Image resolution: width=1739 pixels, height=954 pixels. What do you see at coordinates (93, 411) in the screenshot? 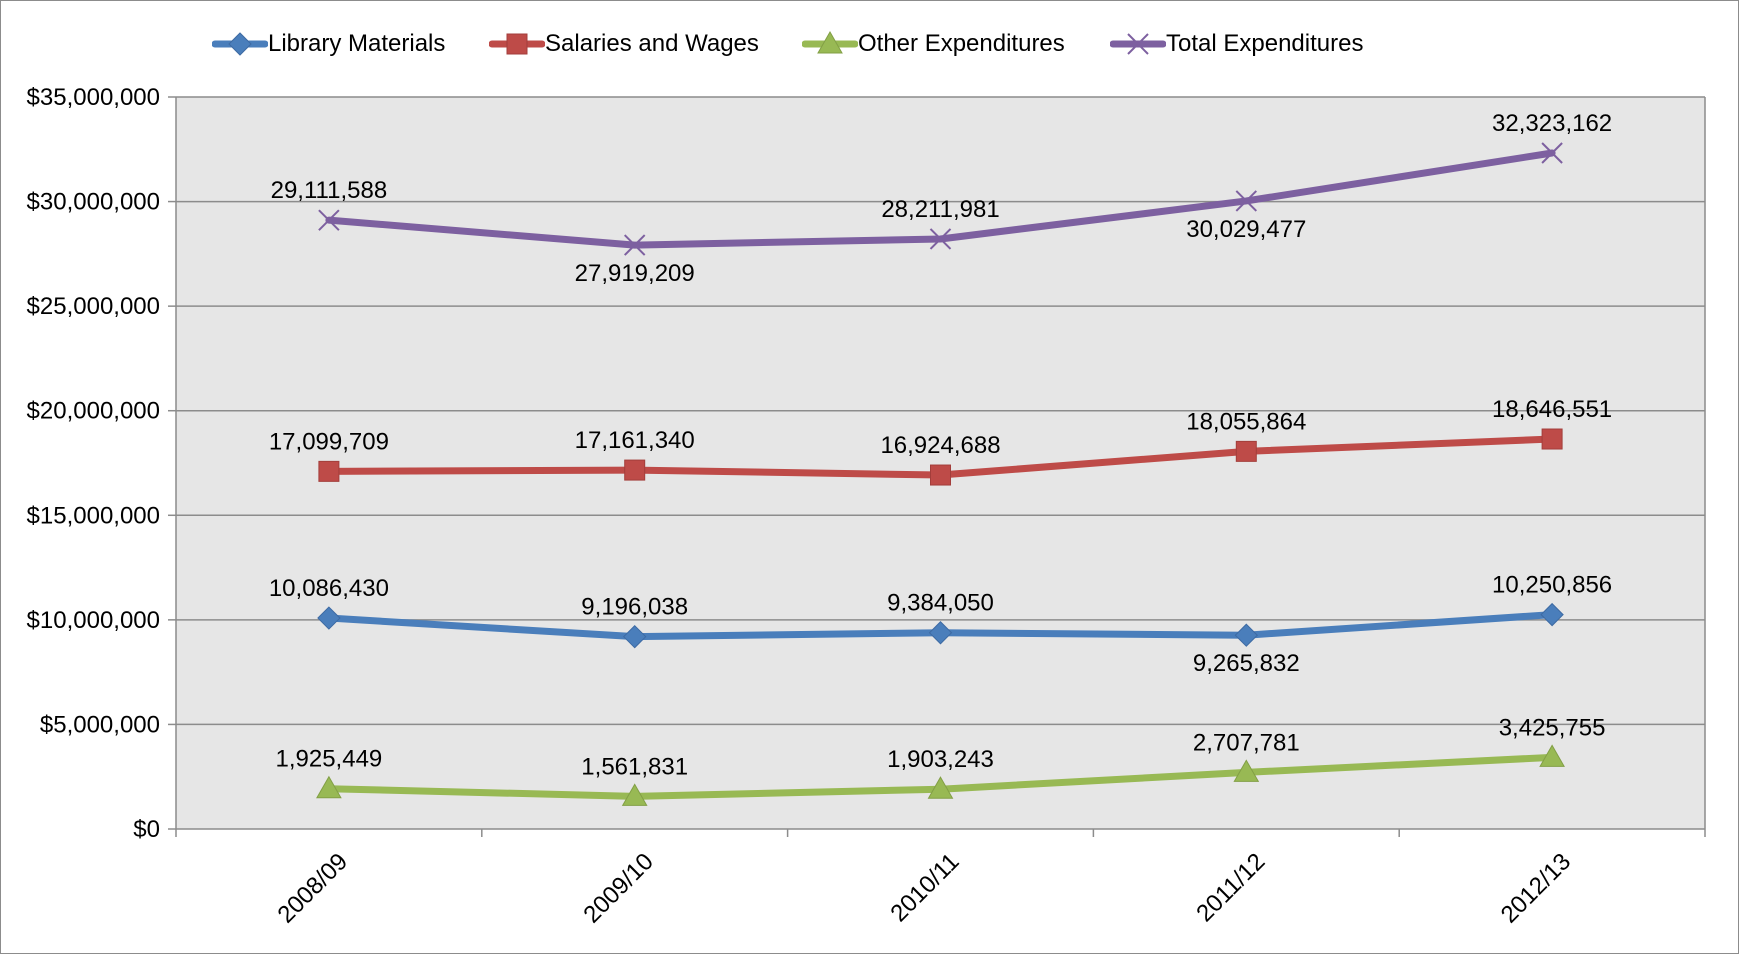
I see `y-tick-label: $20,000,000` at bounding box center [93, 411].